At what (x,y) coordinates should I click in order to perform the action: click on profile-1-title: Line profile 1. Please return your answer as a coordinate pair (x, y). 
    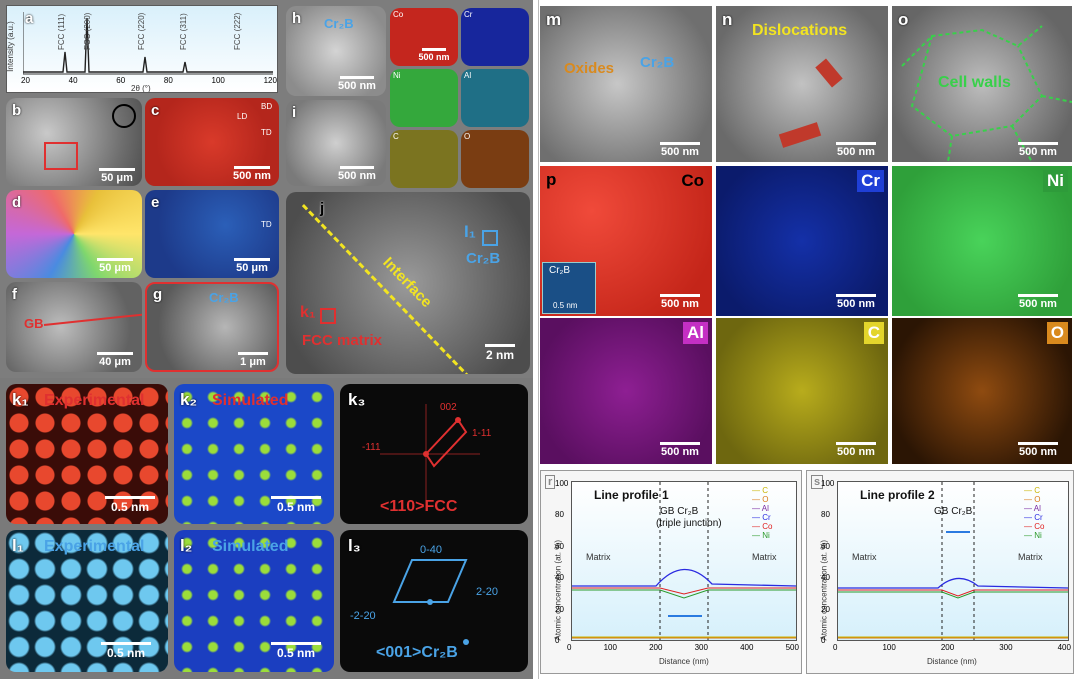
    Looking at the image, I should click on (631, 495).